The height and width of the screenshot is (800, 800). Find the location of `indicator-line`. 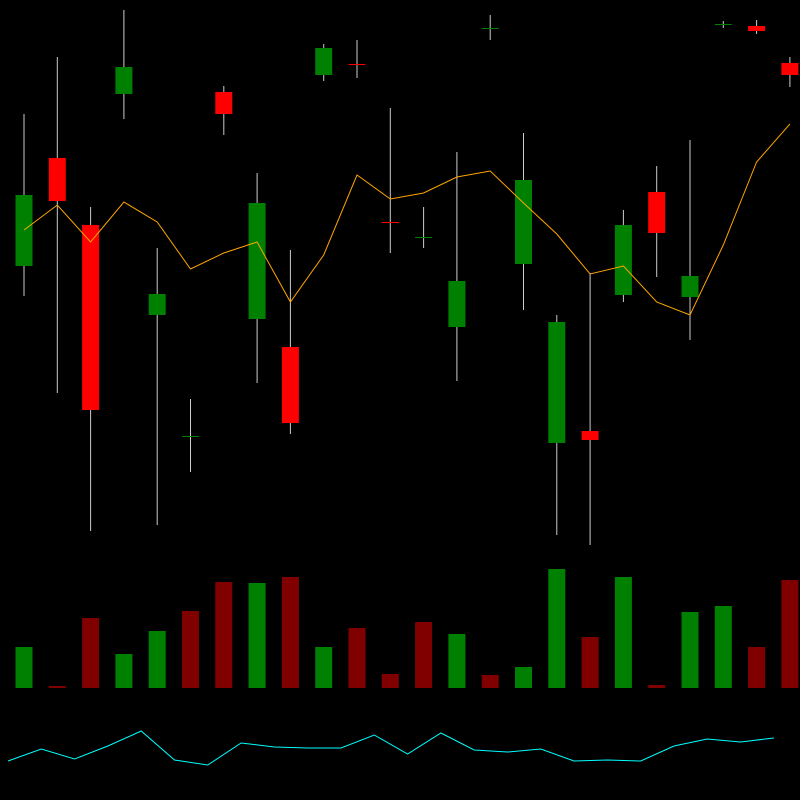

indicator-line is located at coordinates (390, 748).